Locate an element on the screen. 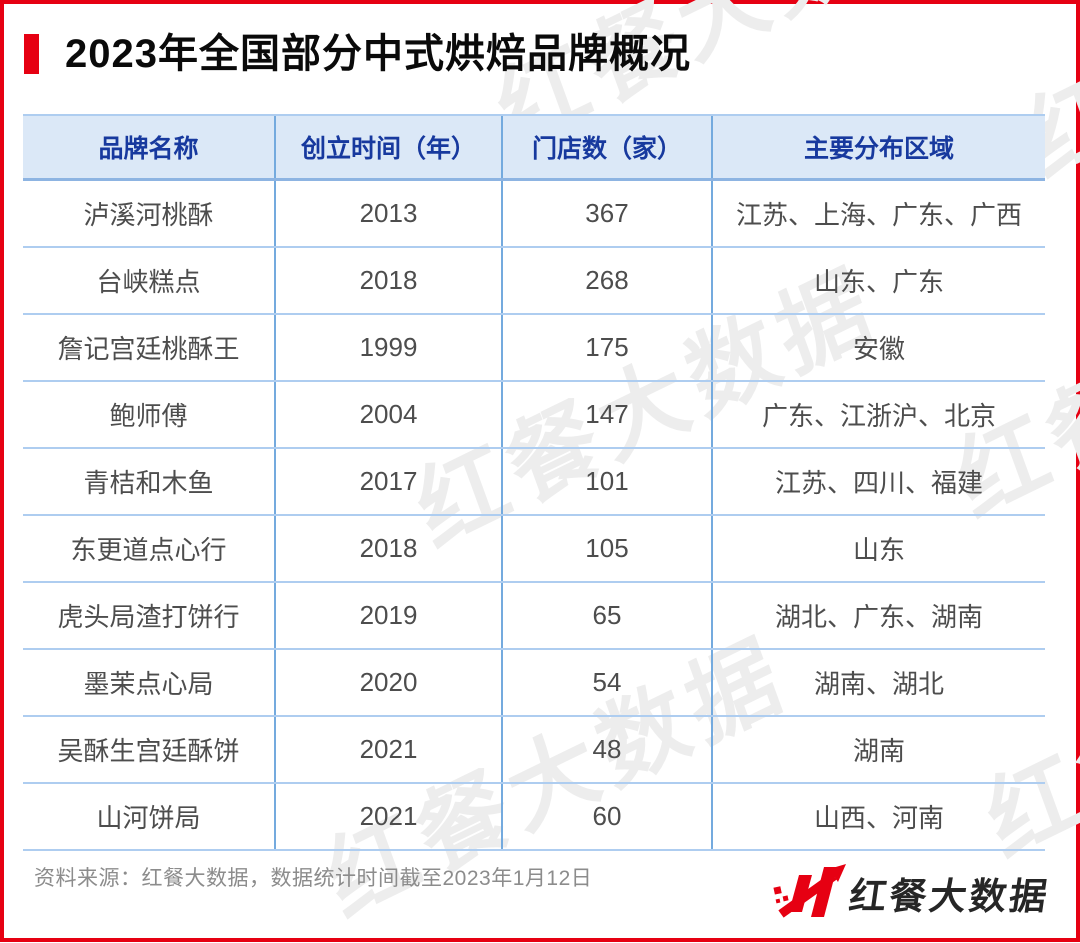  table-cell: 鲍师傅 is located at coordinates (149, 415).